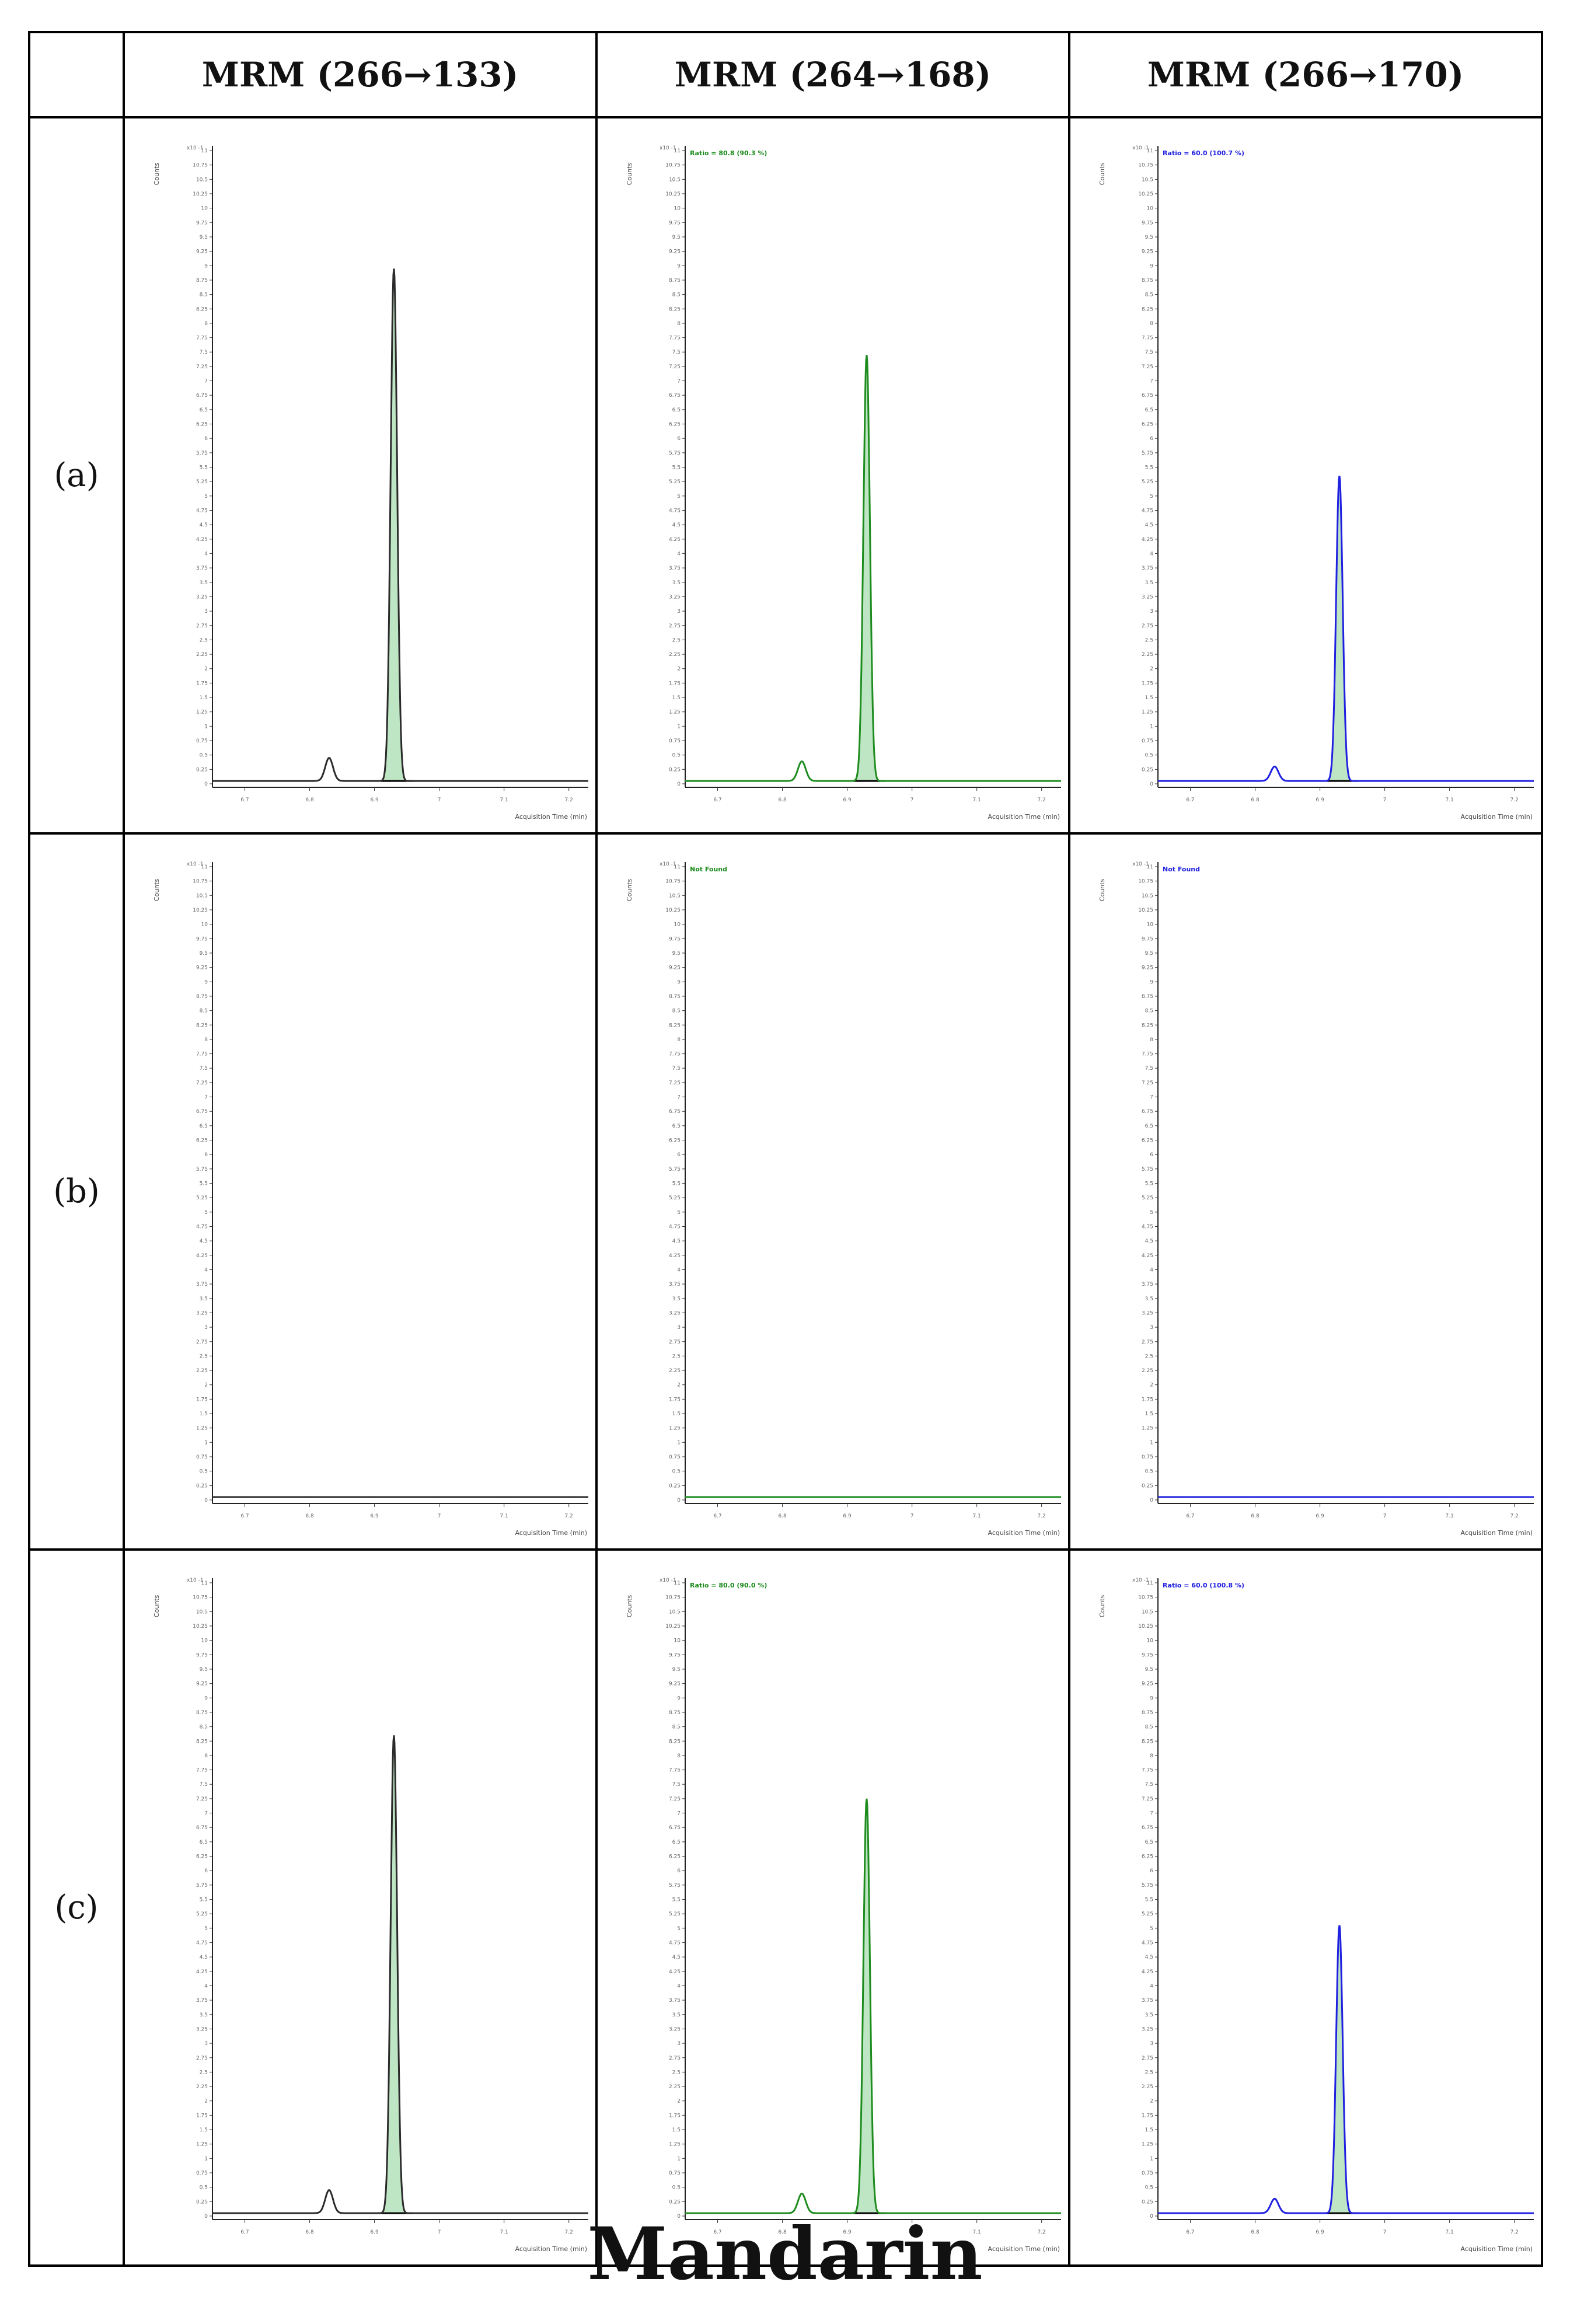  Describe the element at coordinates (676, 698) in the screenshot. I see `y-tick-label: 1.5` at that location.